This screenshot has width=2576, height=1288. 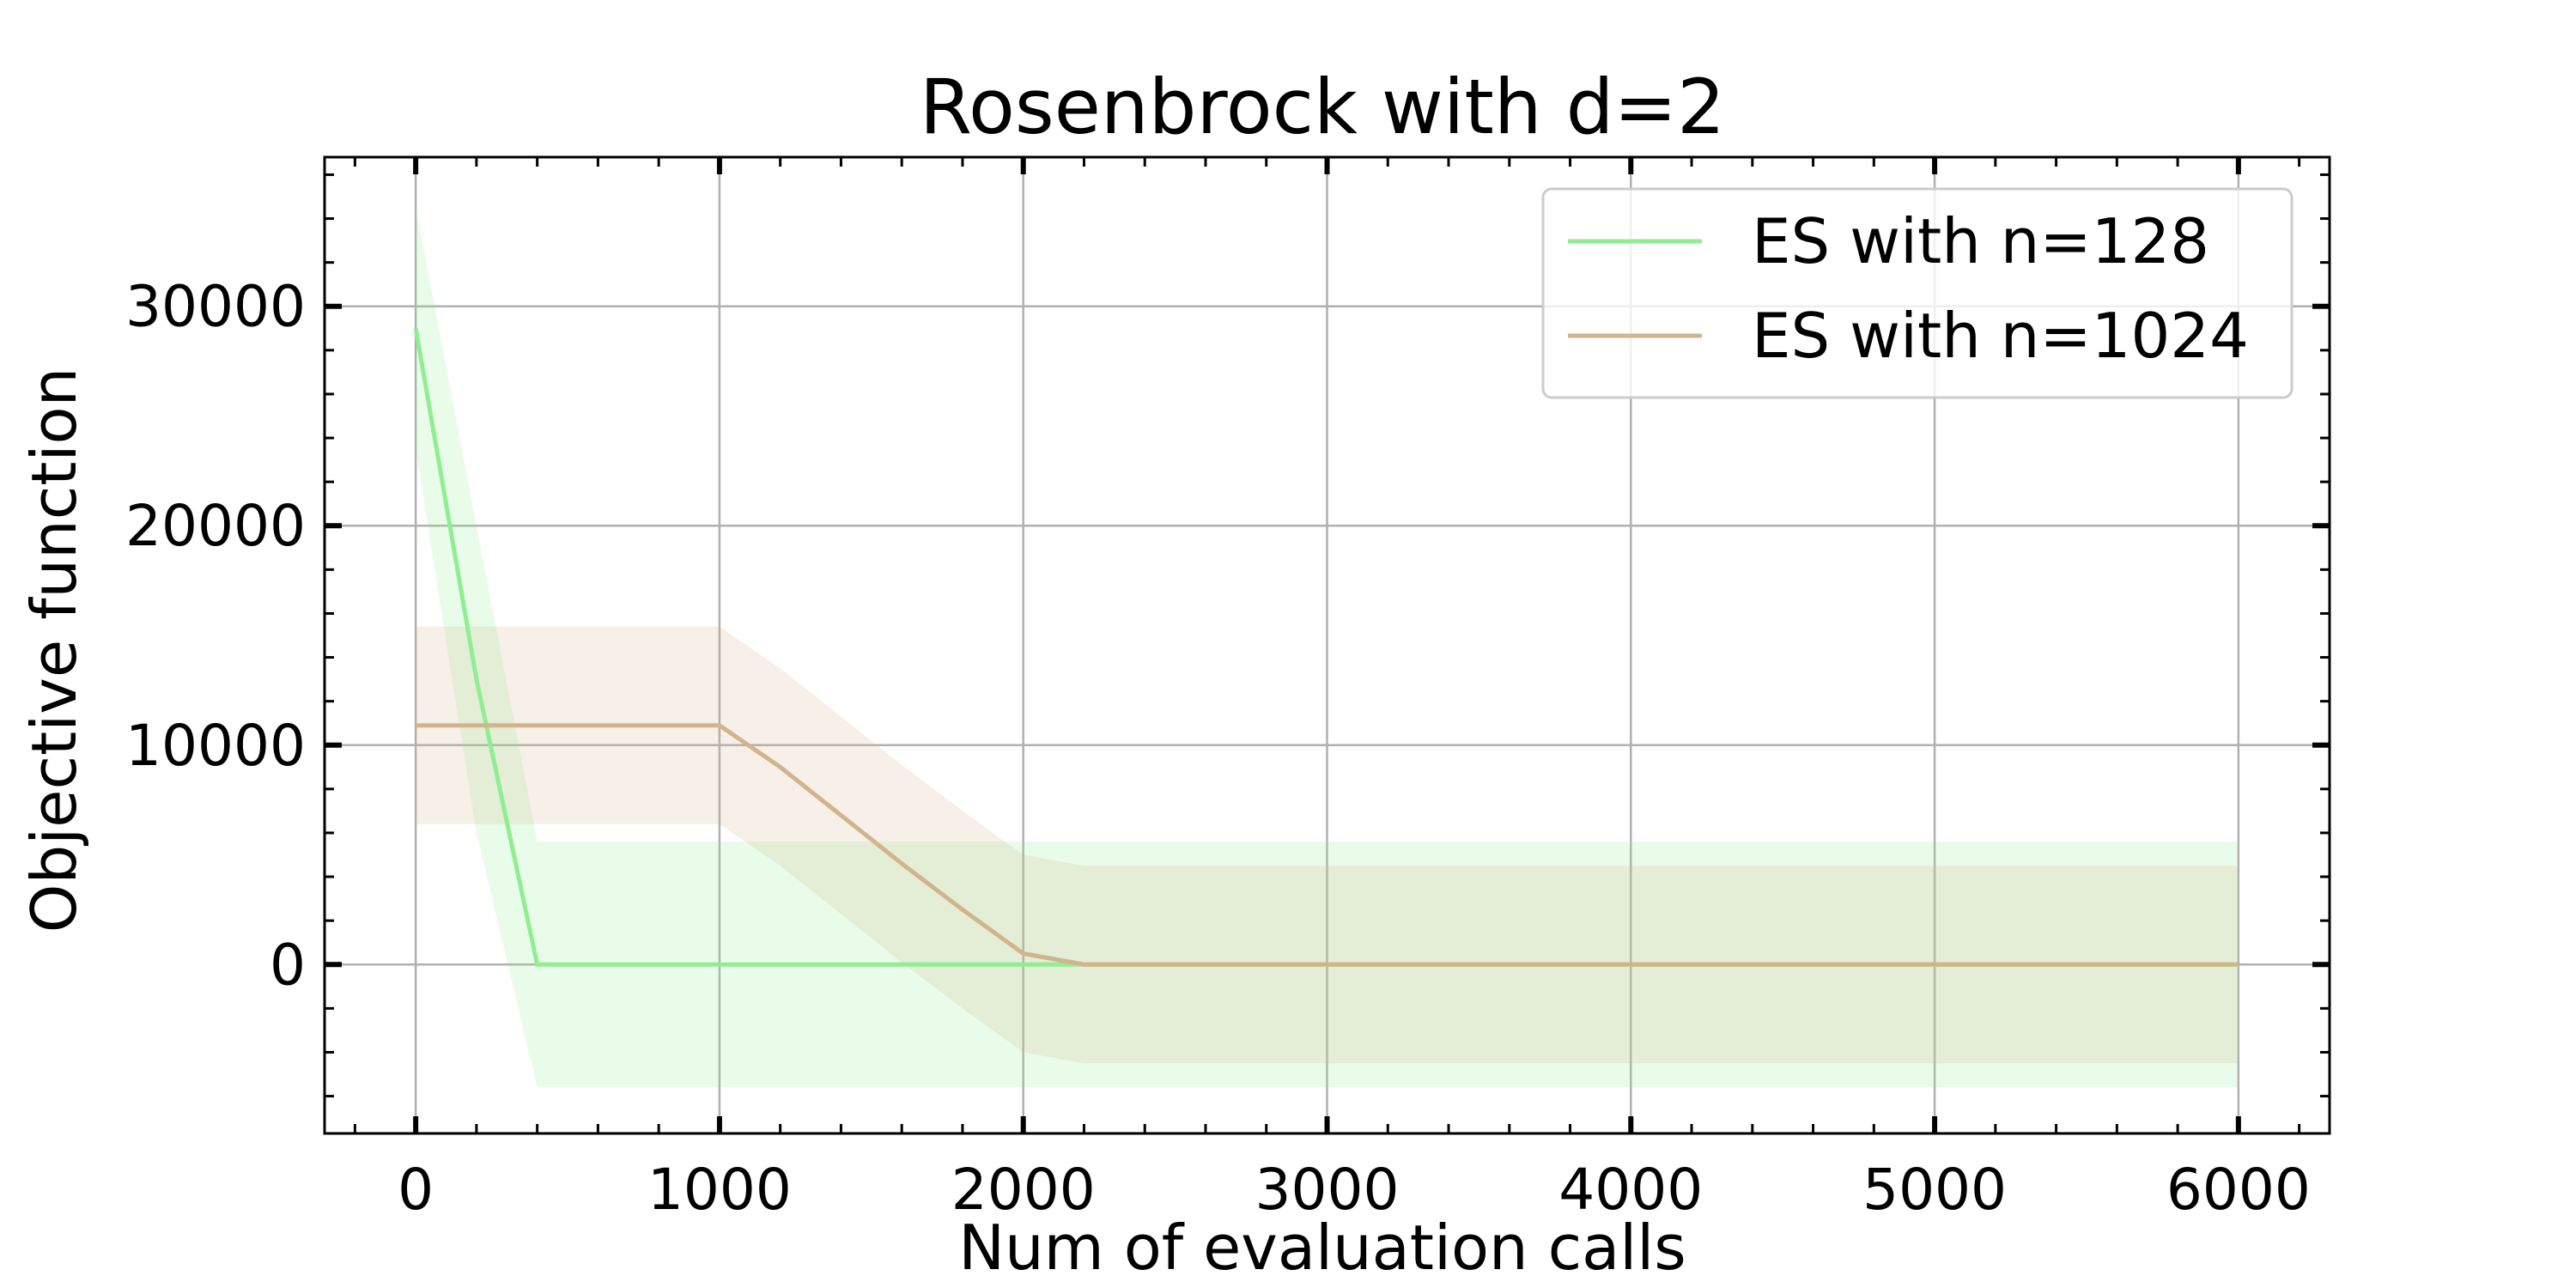 What do you see at coordinates (1981, 241) in the screenshot?
I see `legend-label-series-1: ES with n=128` at bounding box center [1981, 241].